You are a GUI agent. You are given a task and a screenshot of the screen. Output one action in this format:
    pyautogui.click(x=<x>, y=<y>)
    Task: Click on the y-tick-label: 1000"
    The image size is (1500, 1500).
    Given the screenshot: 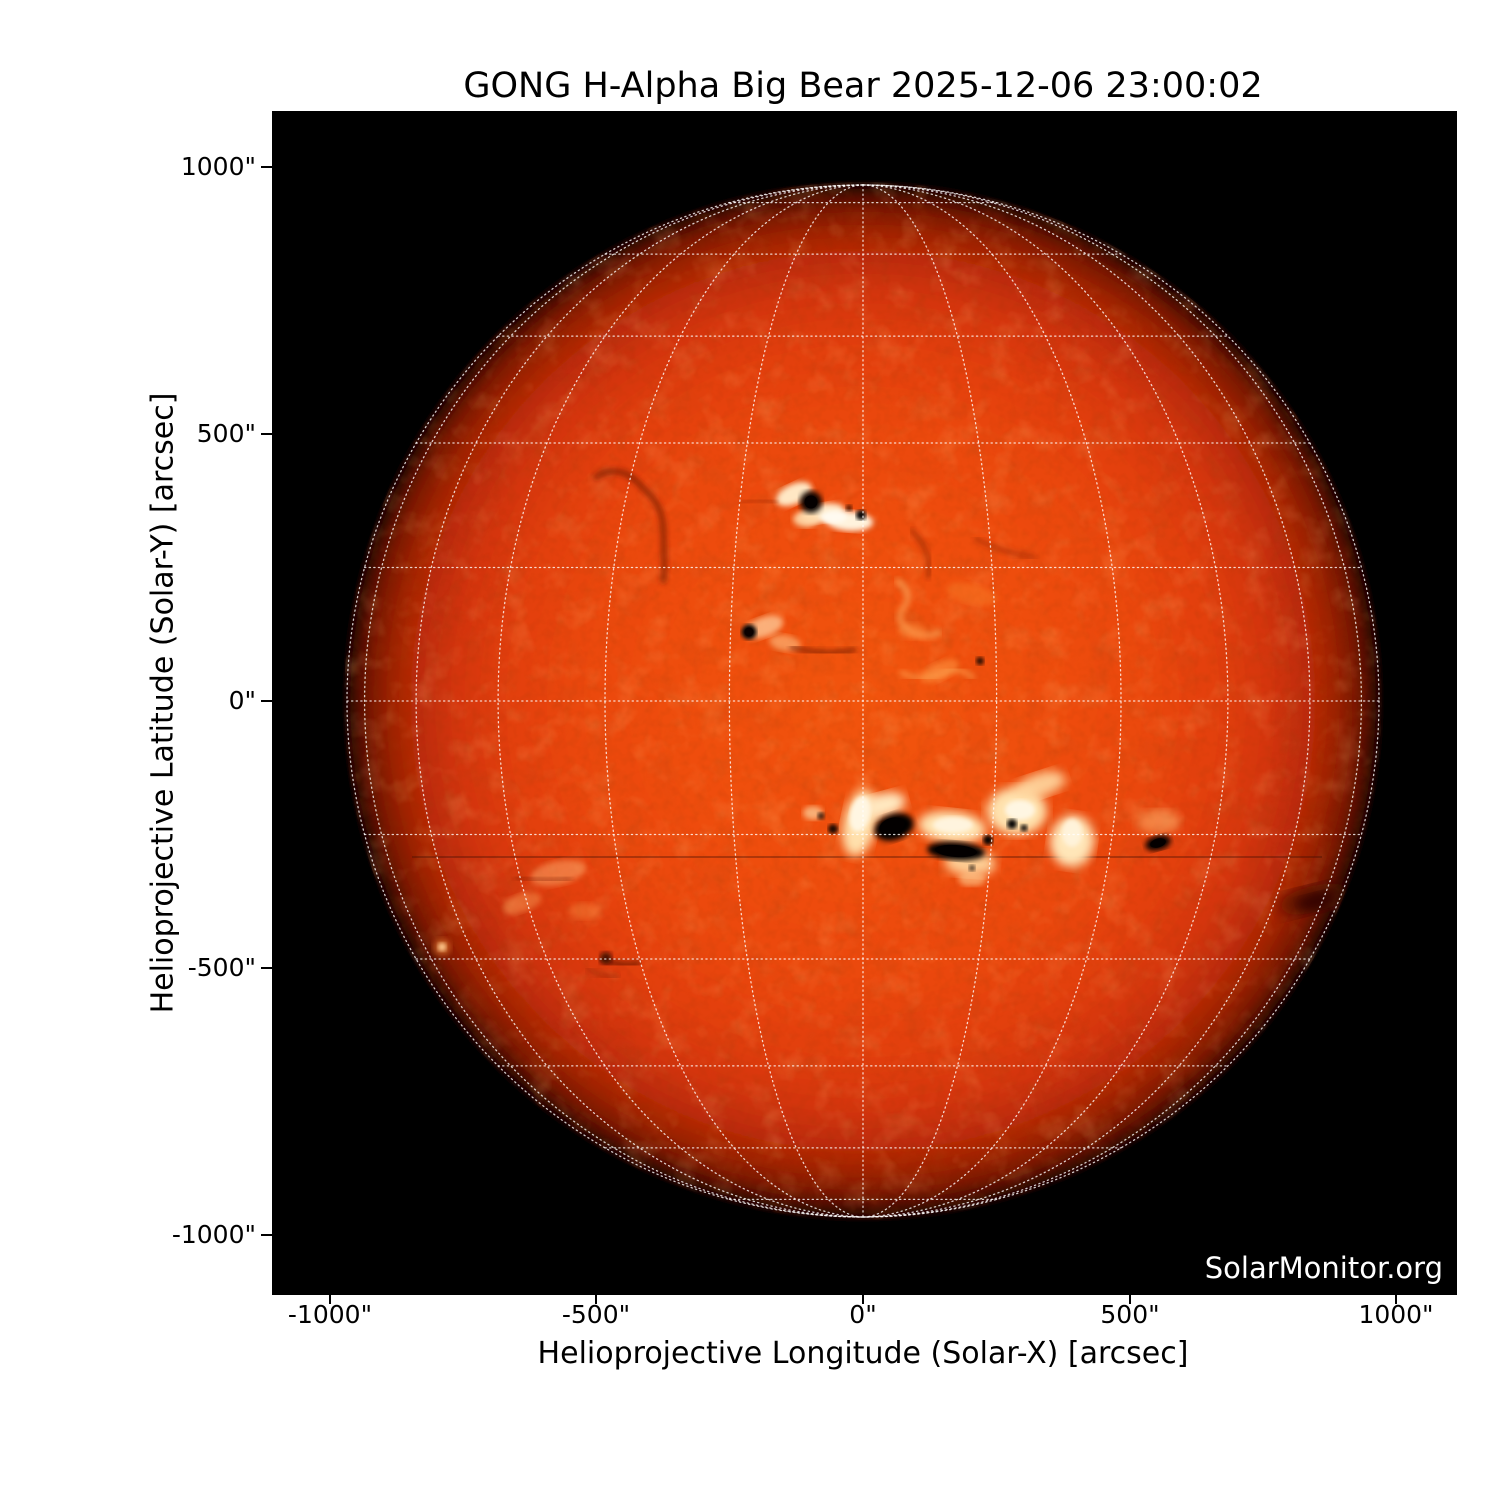 What is the action you would take?
    pyautogui.click(x=218, y=166)
    